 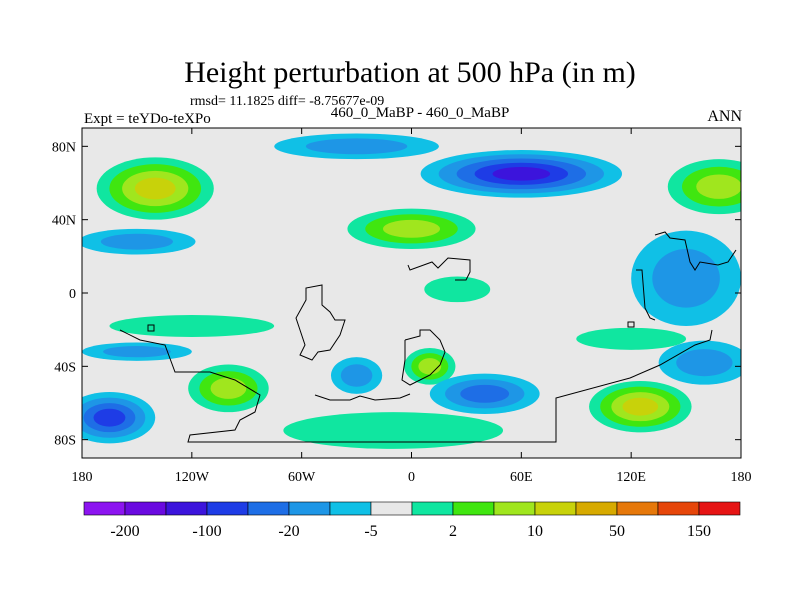 What do you see at coordinates (410, 72) in the screenshot?
I see `chart-title: Height perturbation at 500 hPa (in m)` at bounding box center [410, 72].